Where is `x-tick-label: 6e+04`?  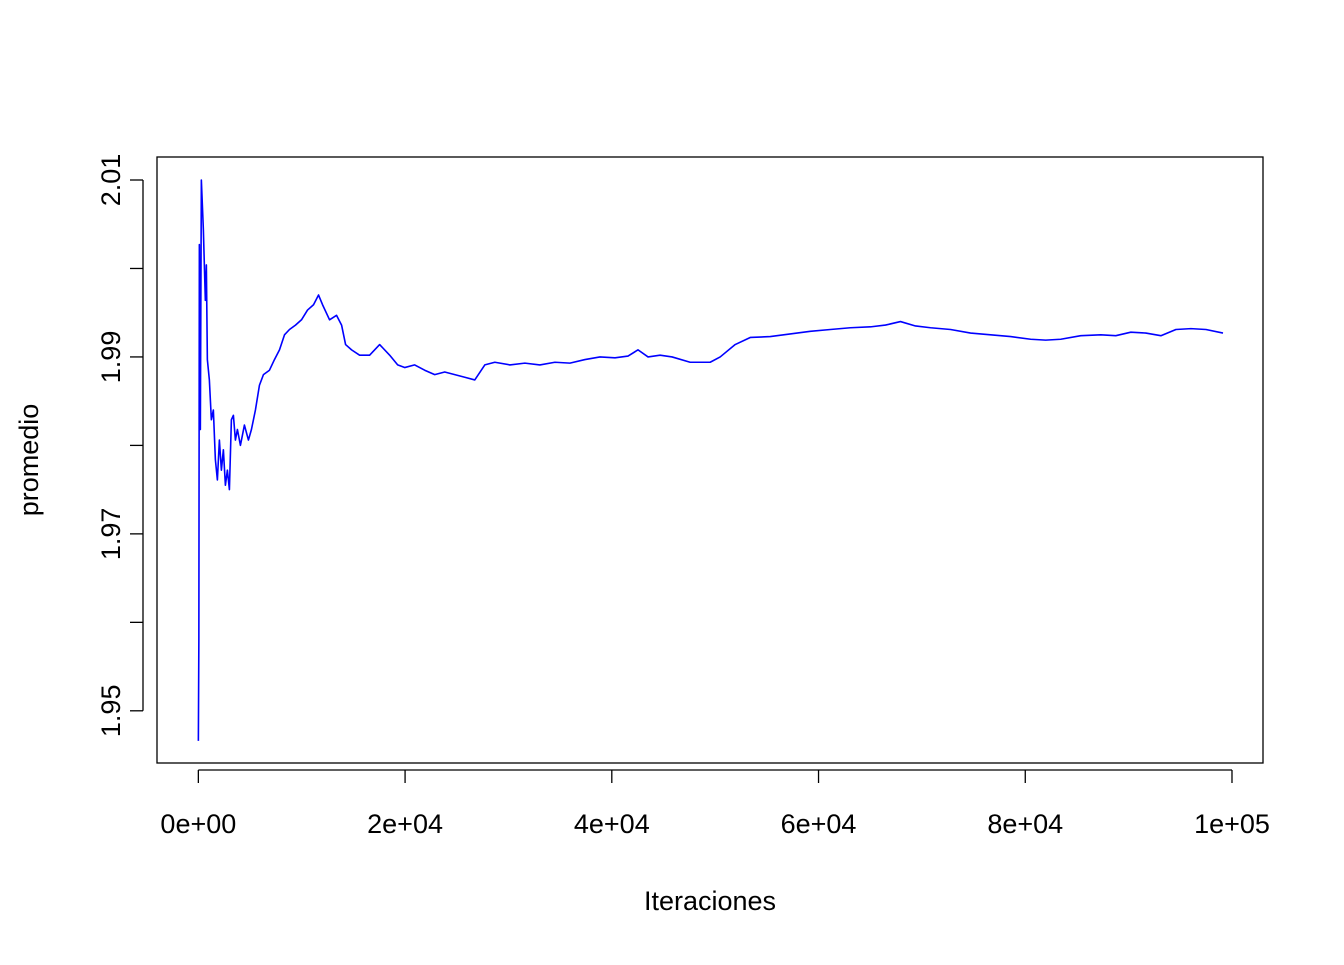 x-tick-label: 6e+04 is located at coordinates (819, 824).